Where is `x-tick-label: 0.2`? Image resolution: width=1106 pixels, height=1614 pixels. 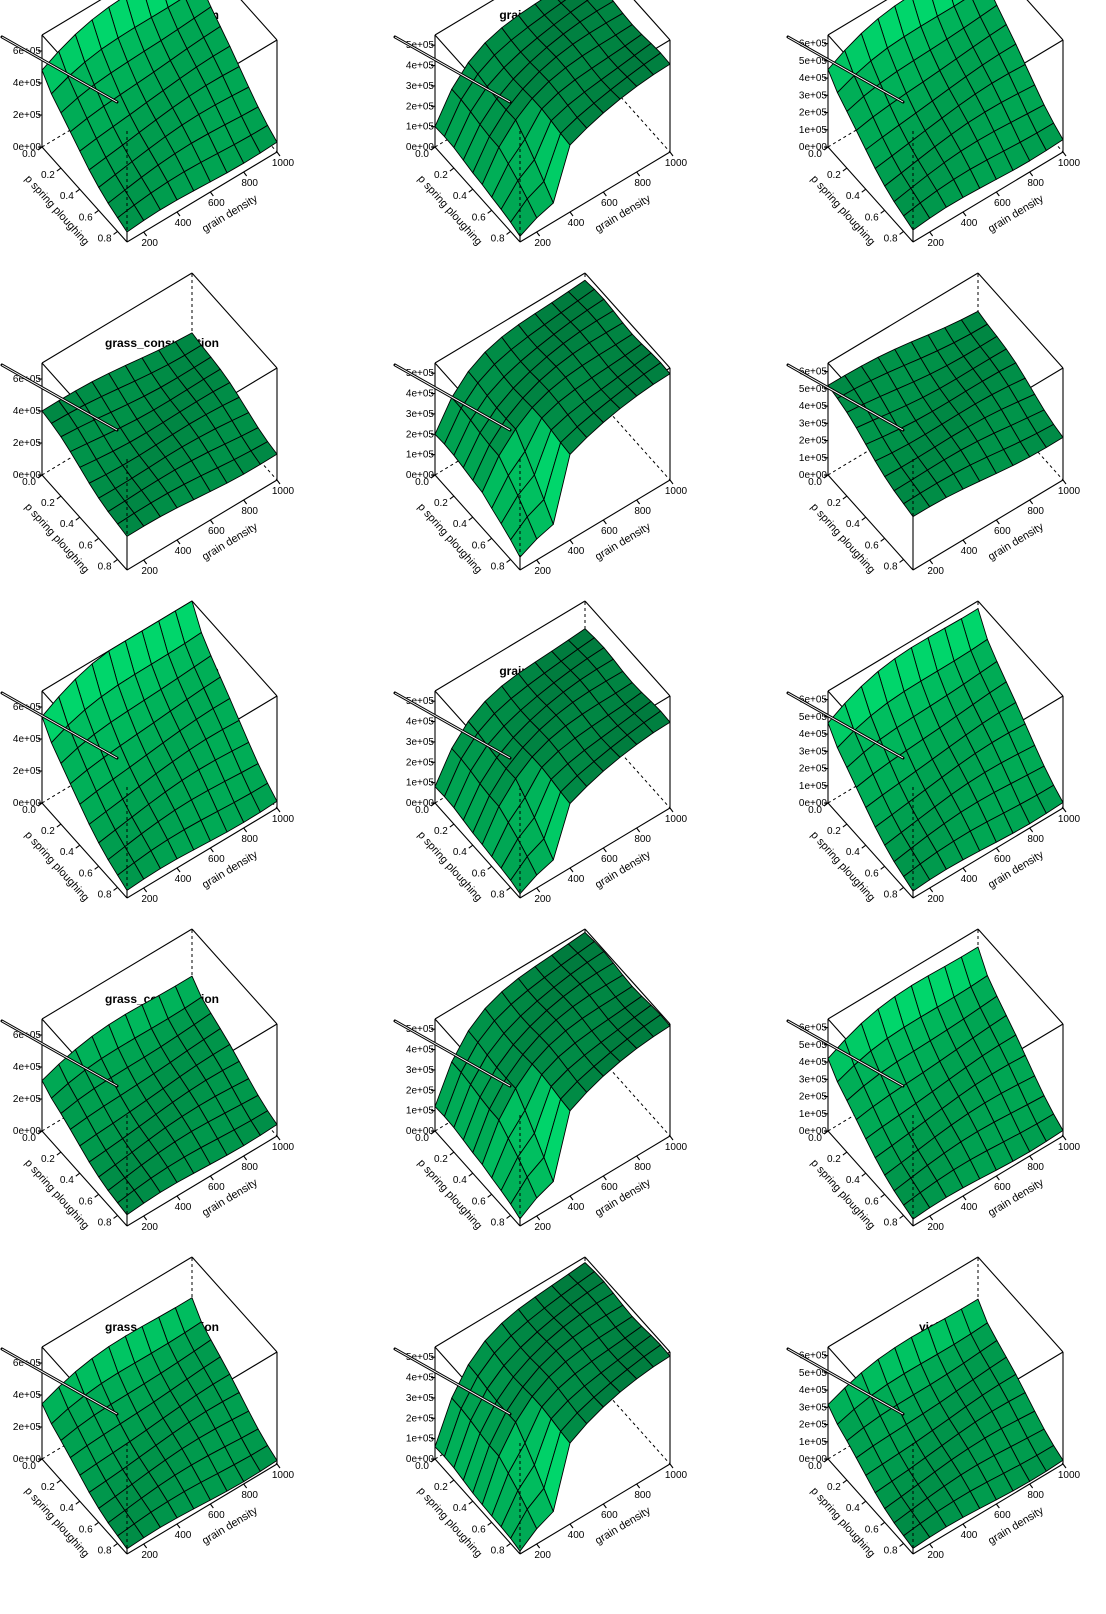
x-tick-label: 0.2 is located at coordinates (834, 175).